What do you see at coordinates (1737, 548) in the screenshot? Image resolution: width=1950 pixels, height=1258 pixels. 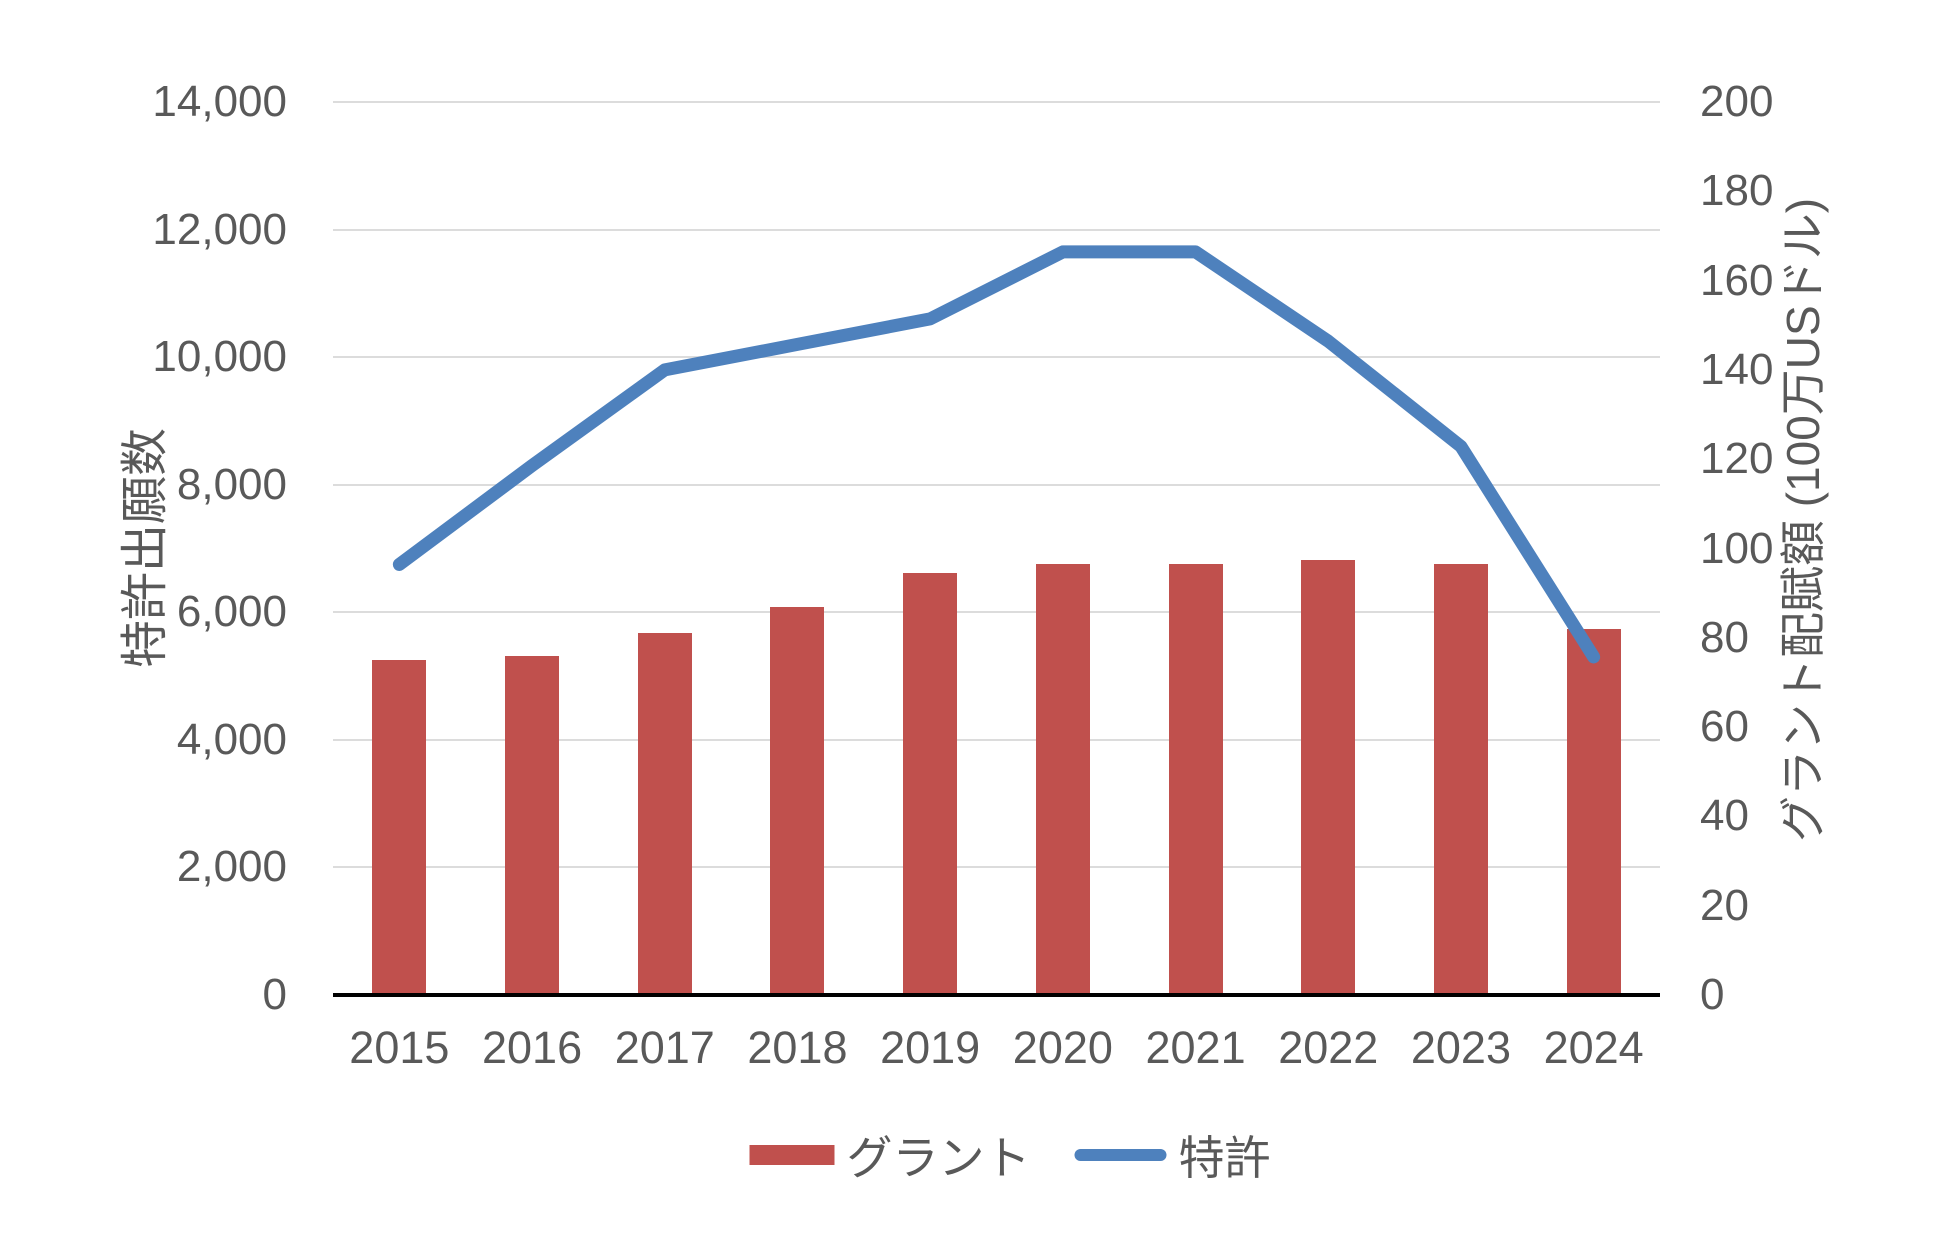 I see `right-axis-tick-label: 100` at bounding box center [1737, 548].